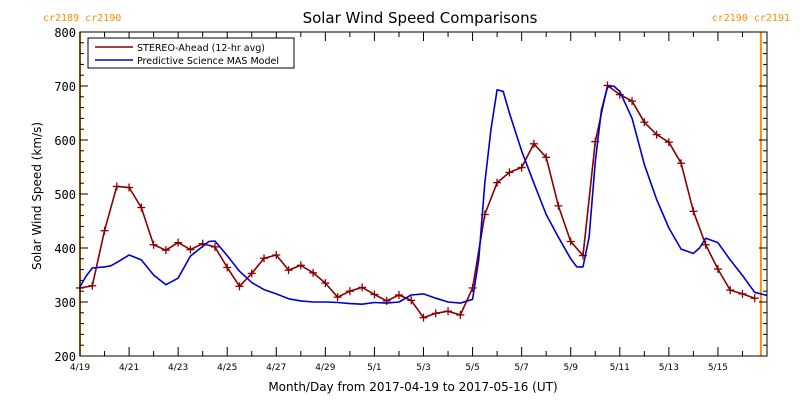  Describe the element at coordinates (420, 18) in the screenshot. I see `chart-title: Solar Wind Speed Comparisons` at that location.